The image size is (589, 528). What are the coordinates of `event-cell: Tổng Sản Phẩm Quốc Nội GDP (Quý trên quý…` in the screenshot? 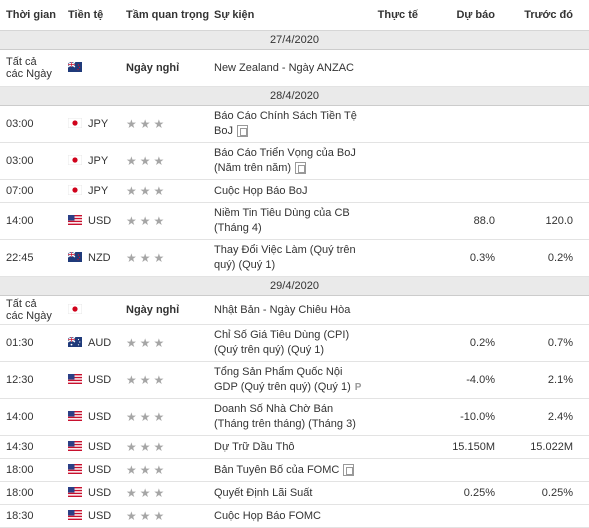 It's located at (288, 380).